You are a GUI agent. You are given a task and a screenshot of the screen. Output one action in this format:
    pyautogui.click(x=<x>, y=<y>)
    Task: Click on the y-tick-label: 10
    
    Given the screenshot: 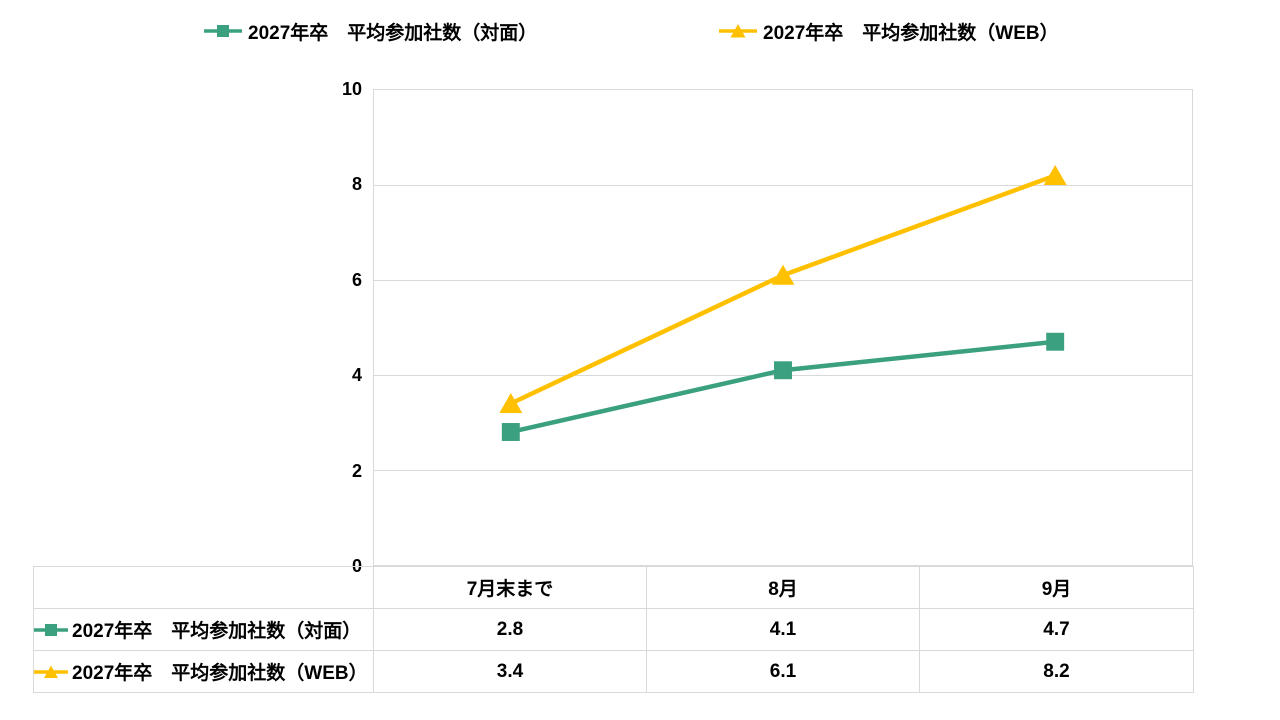 What is the action you would take?
    pyautogui.click(x=351, y=89)
    